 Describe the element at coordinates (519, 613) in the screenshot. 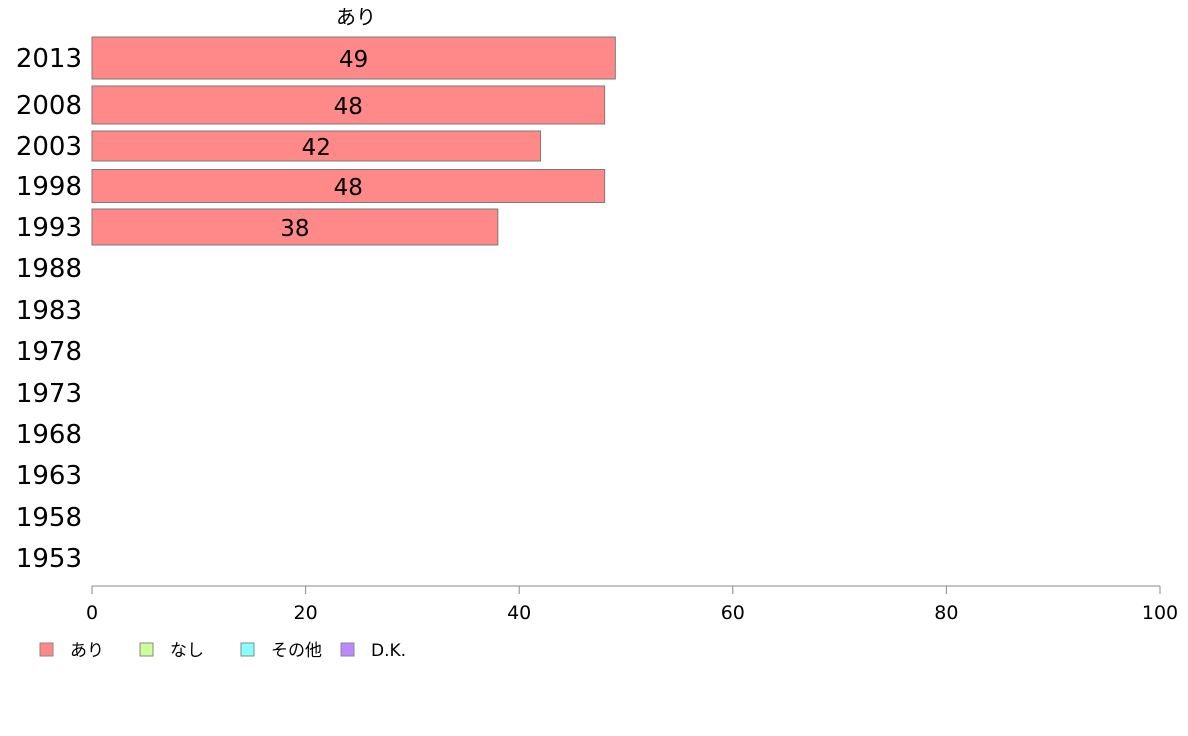

I see `x-tick-label-40: 40` at that location.